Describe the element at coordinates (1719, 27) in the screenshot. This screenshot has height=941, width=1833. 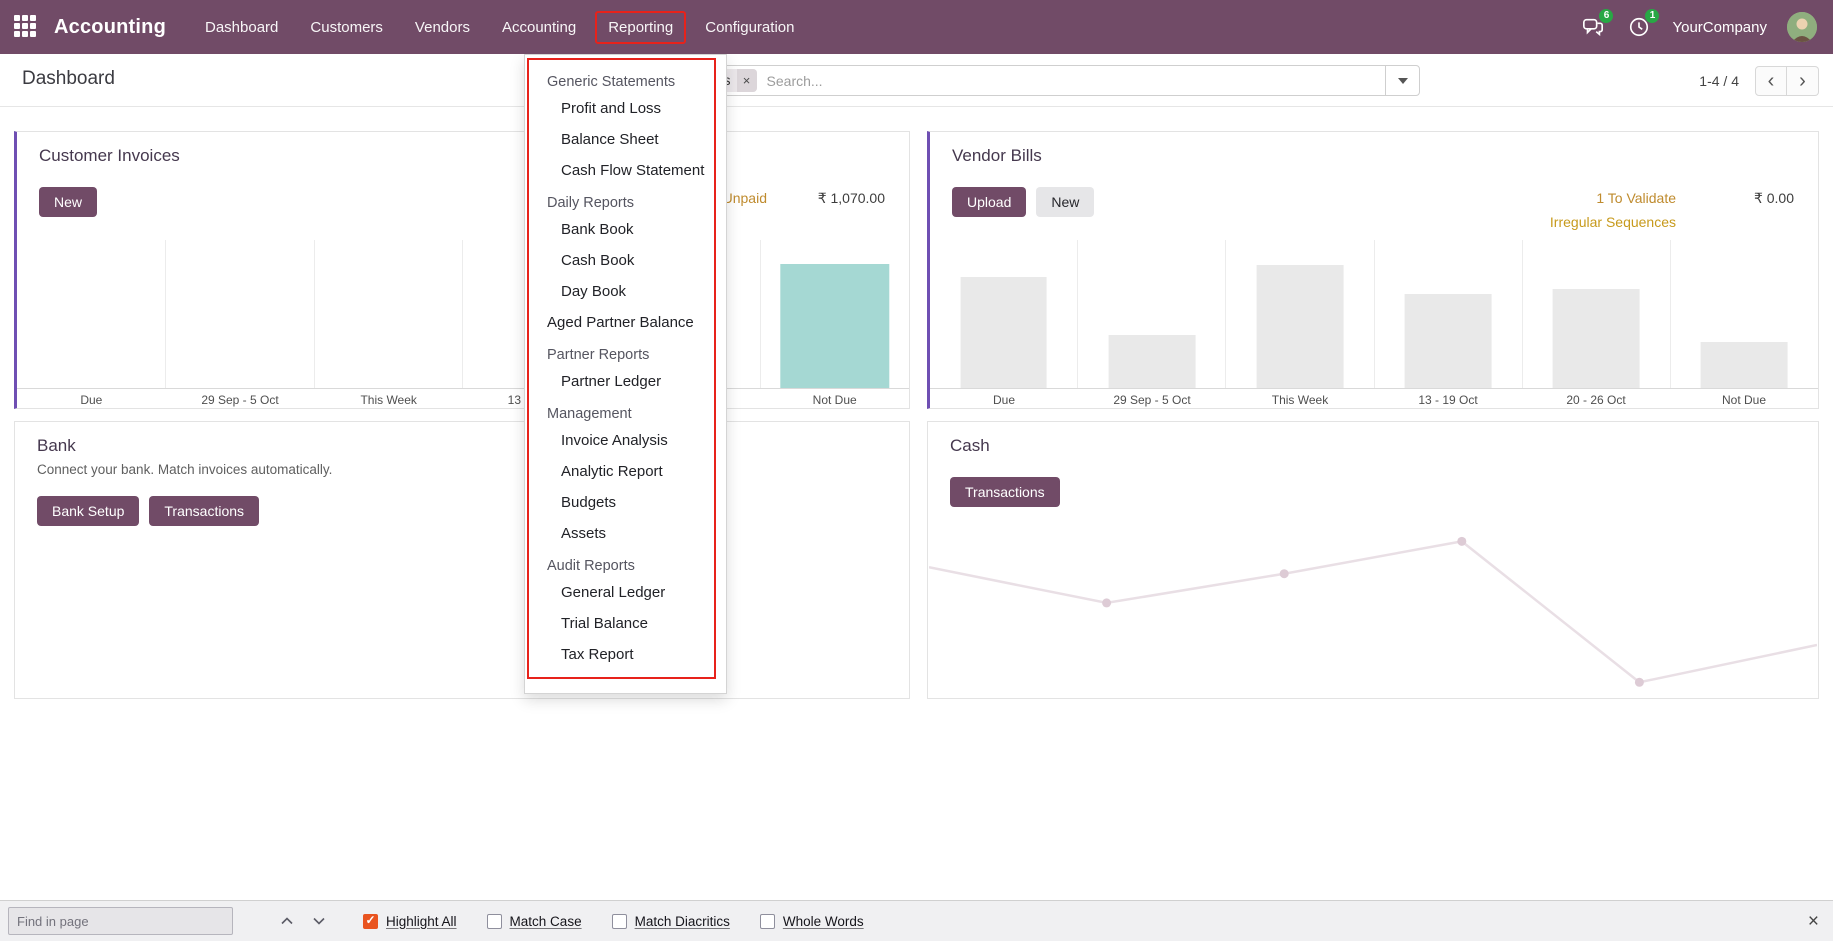
I see `company-name: YourCompany` at that location.